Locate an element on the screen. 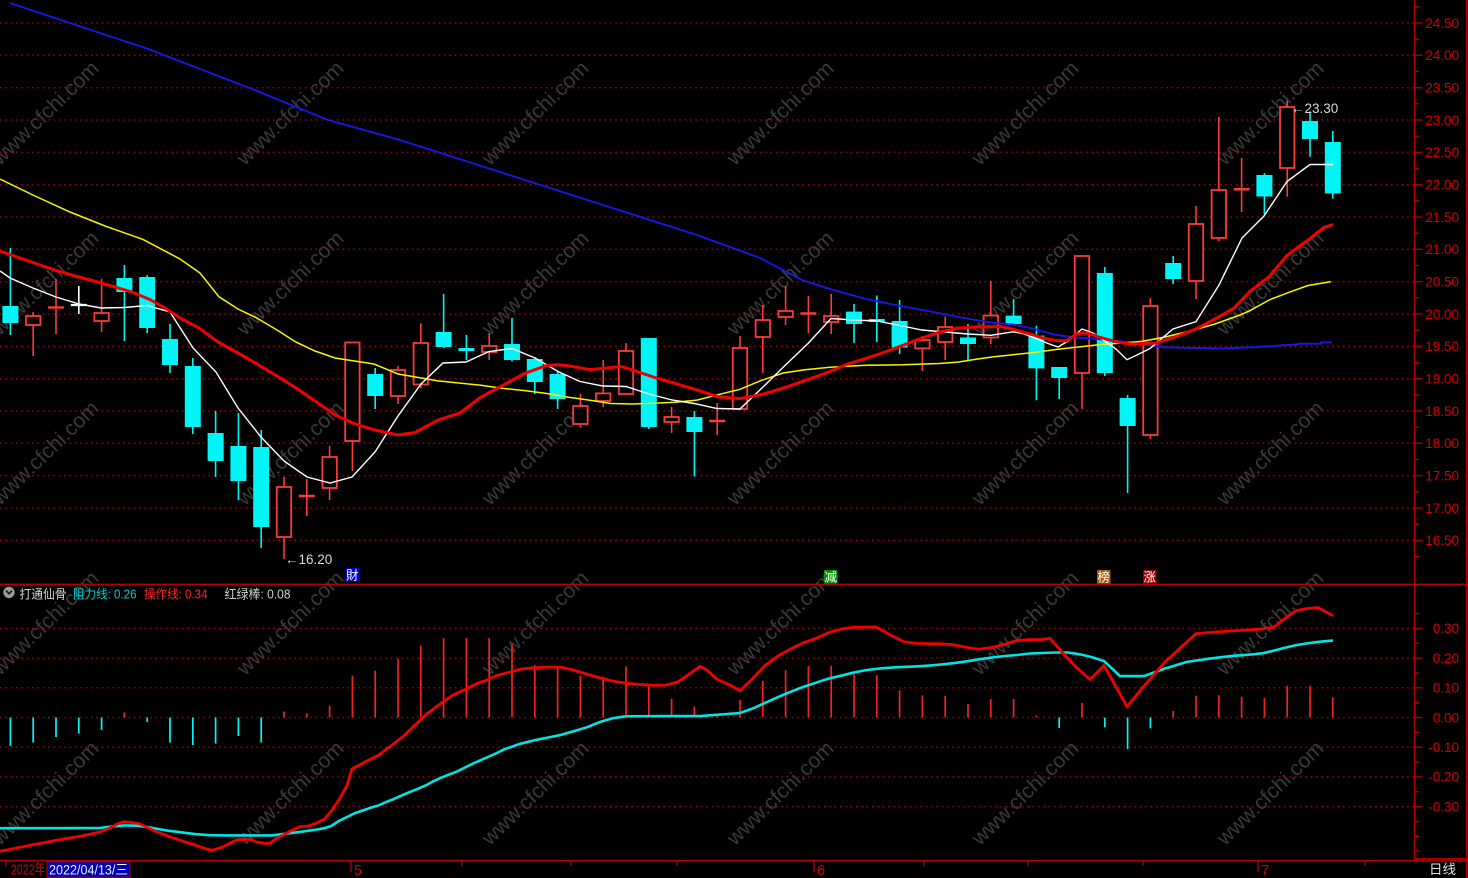 Image resolution: width=1468 pixels, height=878 pixels. svg-text: 6 is located at coordinates (821, 870).